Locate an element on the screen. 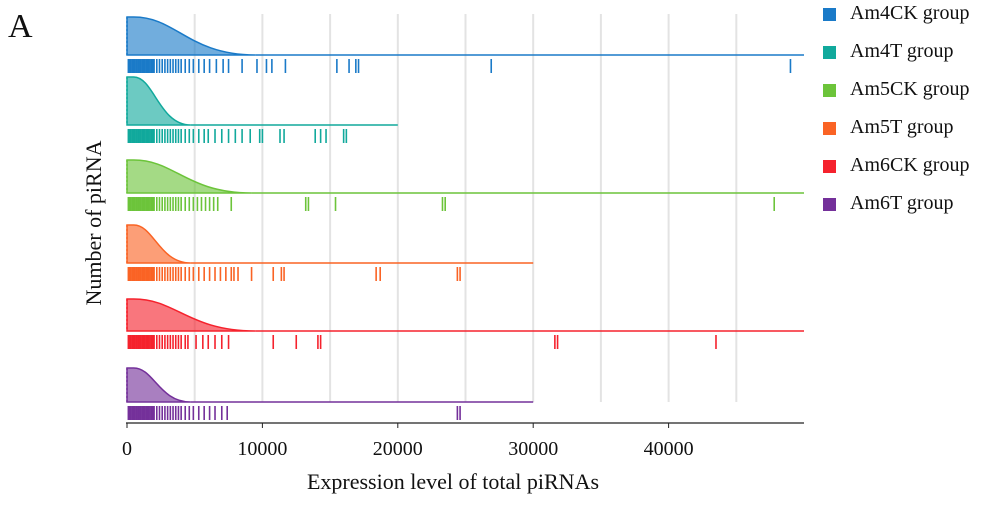 Image resolution: width=1008 pixels, height=514 pixels. legend-label: Am4CK group is located at coordinates (910, 13).